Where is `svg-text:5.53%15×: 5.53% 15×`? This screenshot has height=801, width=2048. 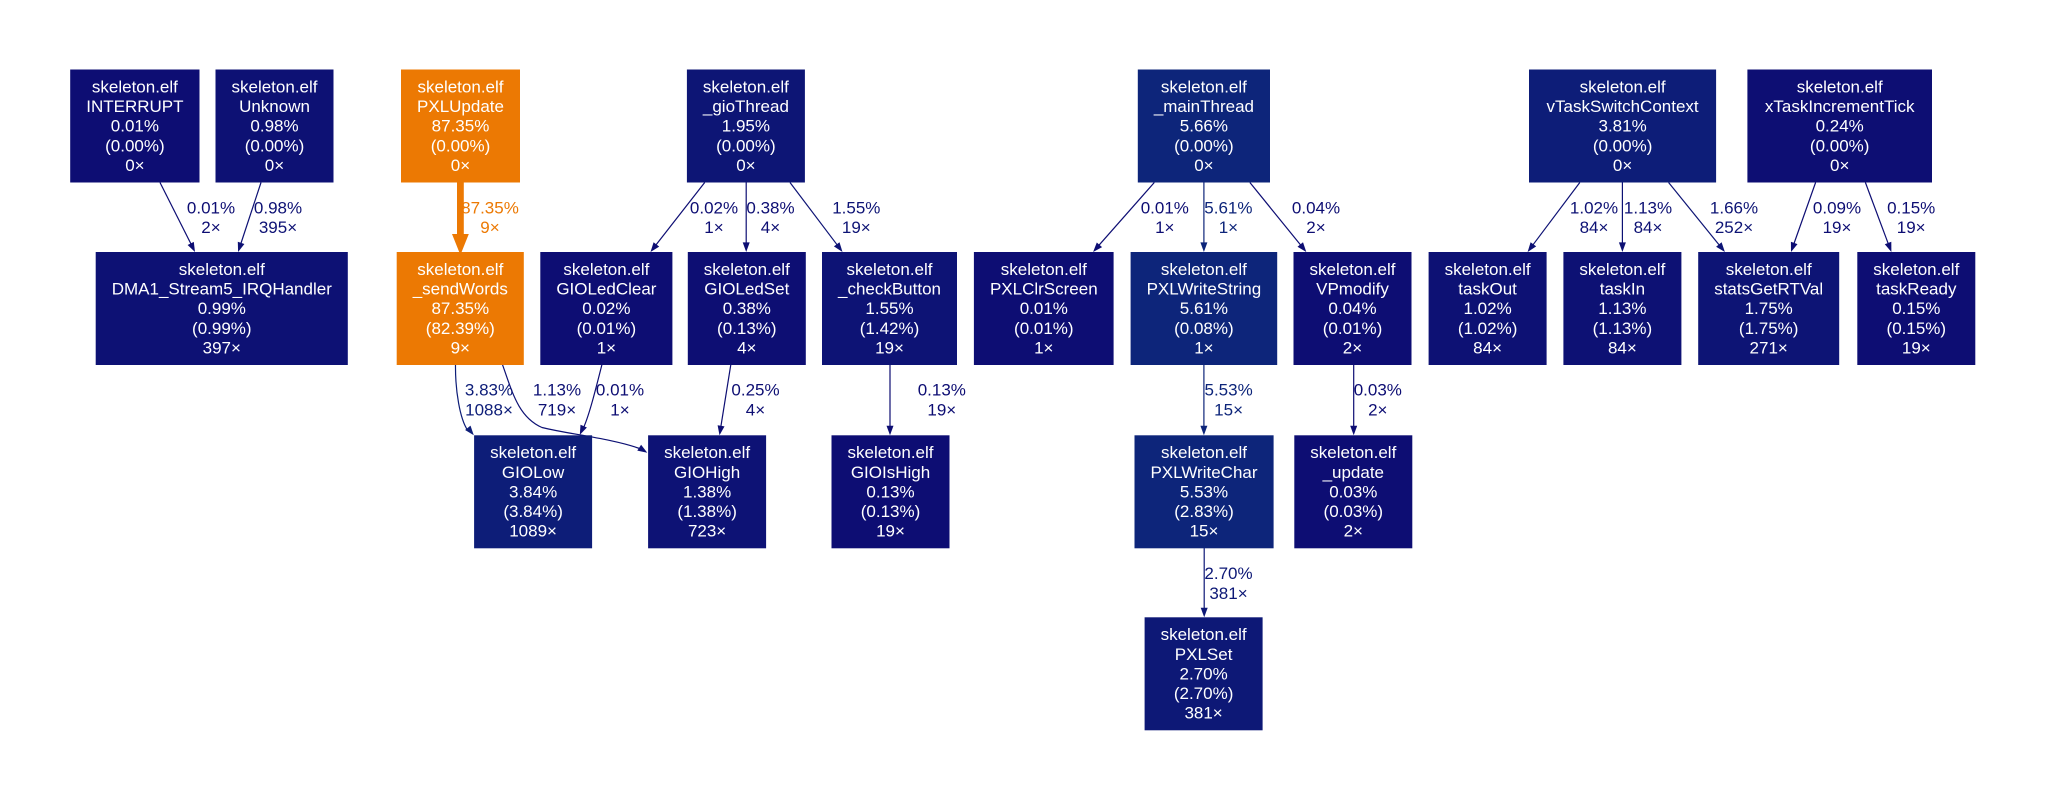
svg-text:5.53%15×: 5.53% 15× is located at coordinates (1228, 400).